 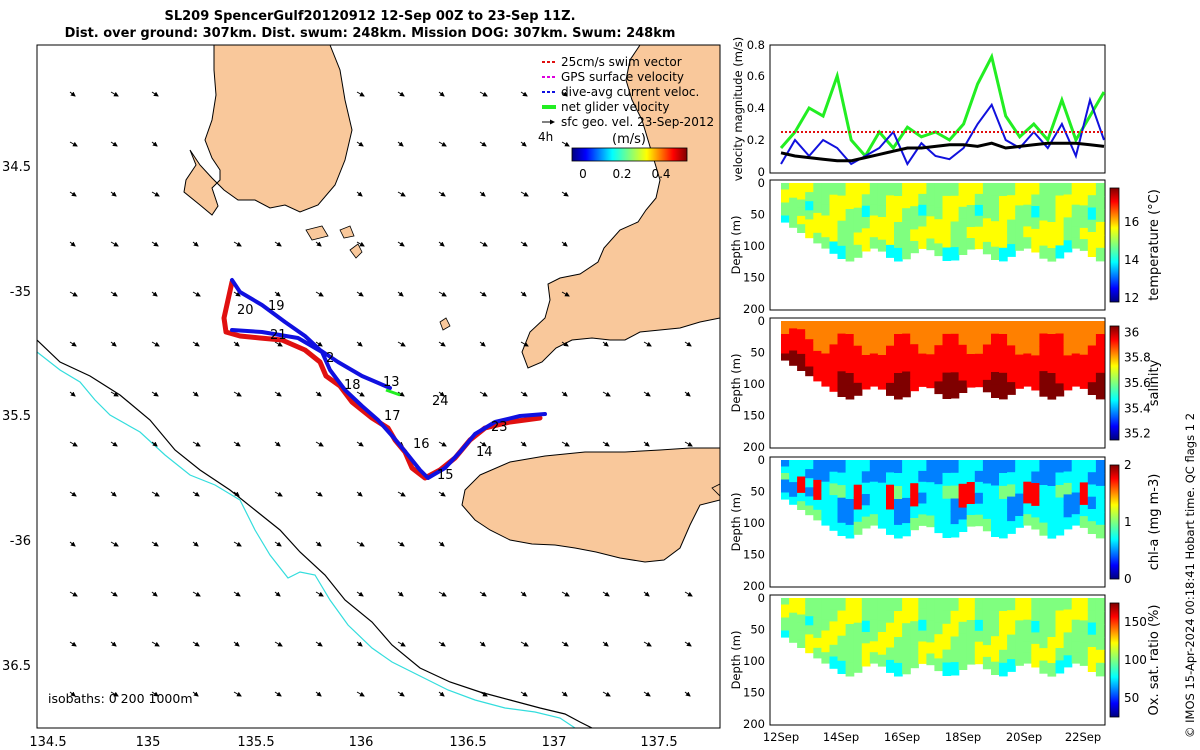 What do you see at coordinates (1128, 522) in the screenshot?
I see `colorbar-tick: 1` at bounding box center [1128, 522].